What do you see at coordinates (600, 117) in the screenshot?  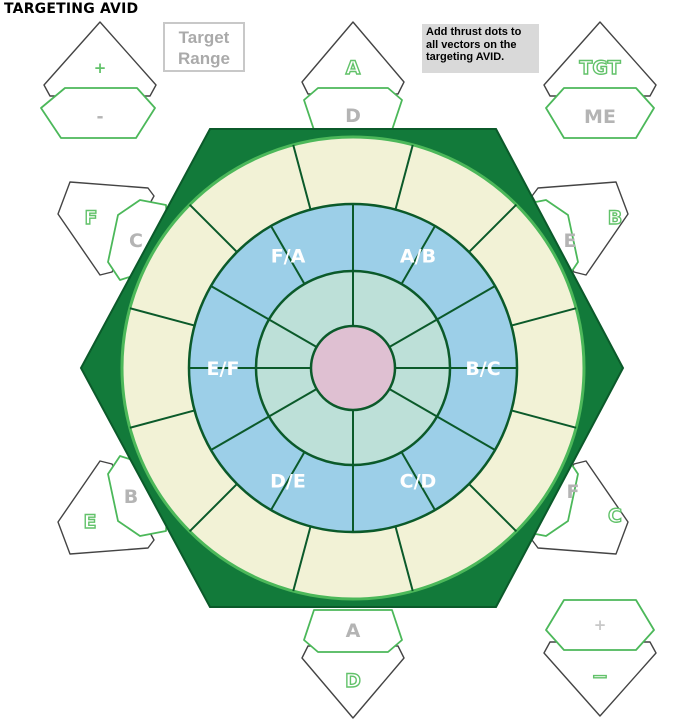 I see `me-label: ME` at bounding box center [600, 117].